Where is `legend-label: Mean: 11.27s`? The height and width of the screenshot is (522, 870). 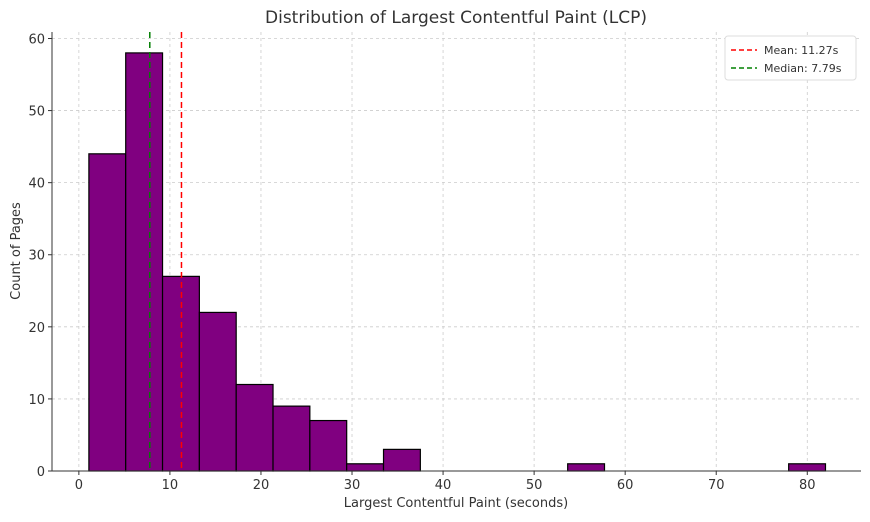
legend-label: Mean: 11.27s is located at coordinates (801, 50).